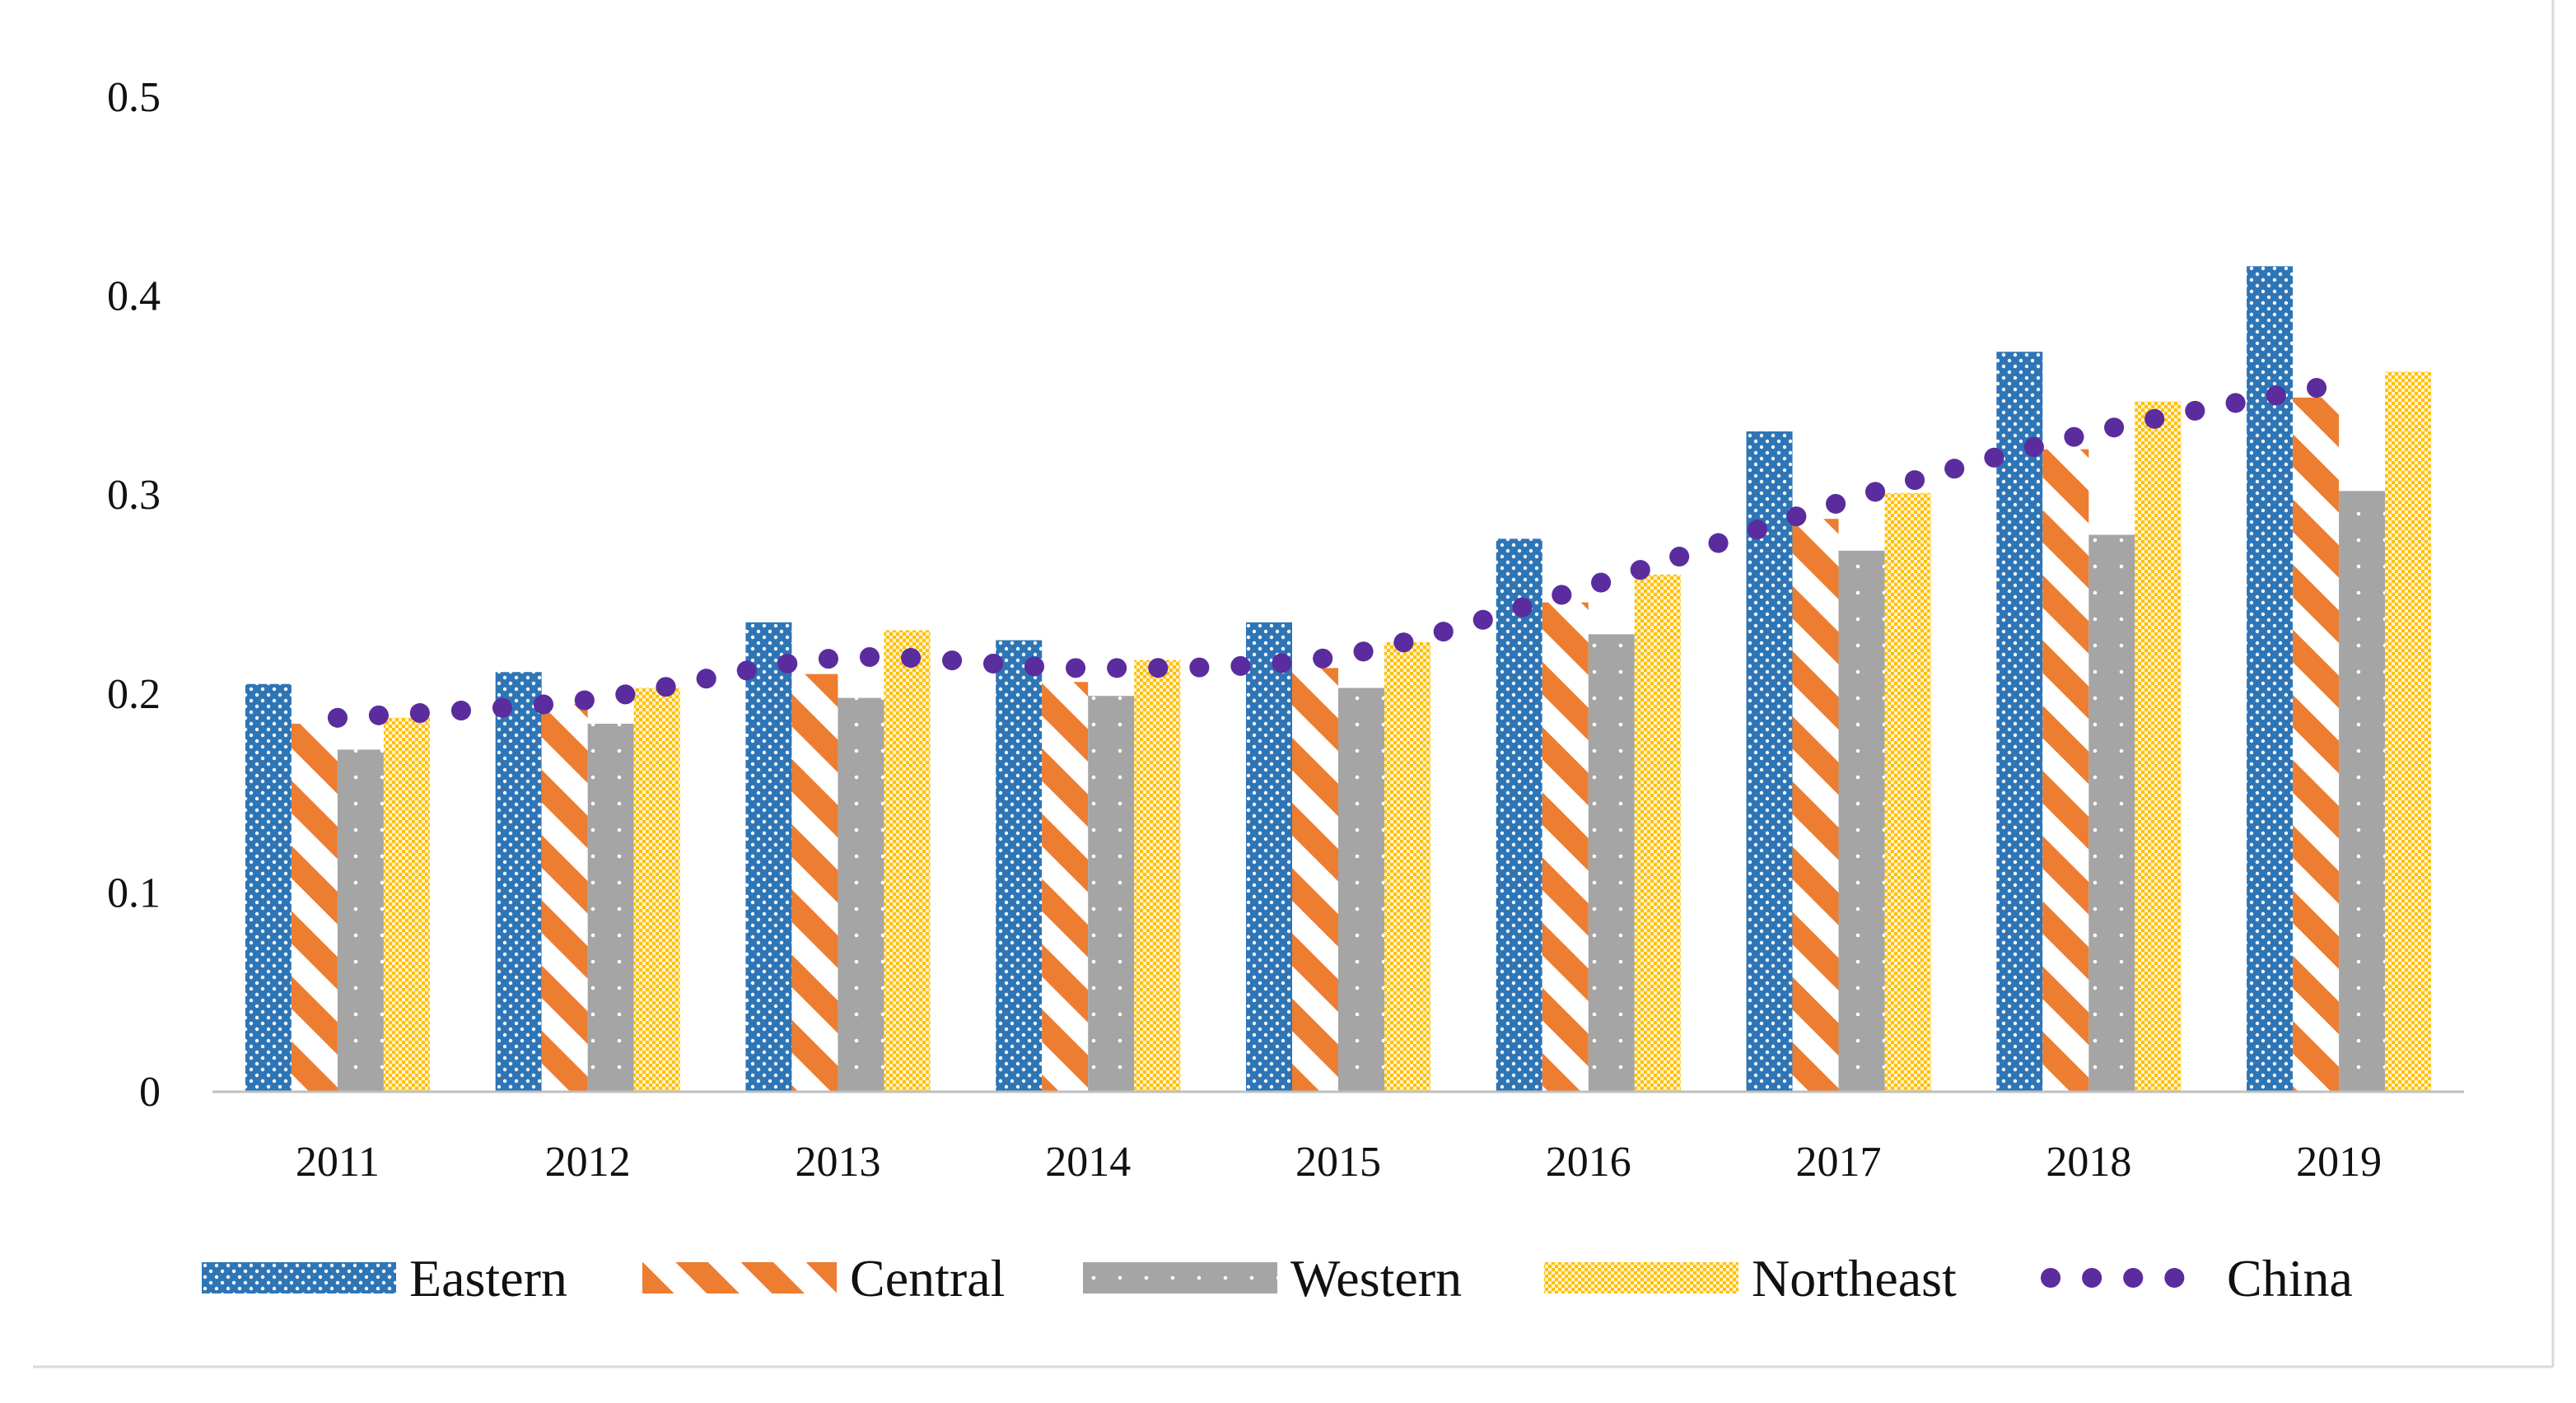 The image size is (2576, 1403). Describe the element at coordinates (488, 1278) in the screenshot. I see `legend-label-eastern: Eastern` at that location.